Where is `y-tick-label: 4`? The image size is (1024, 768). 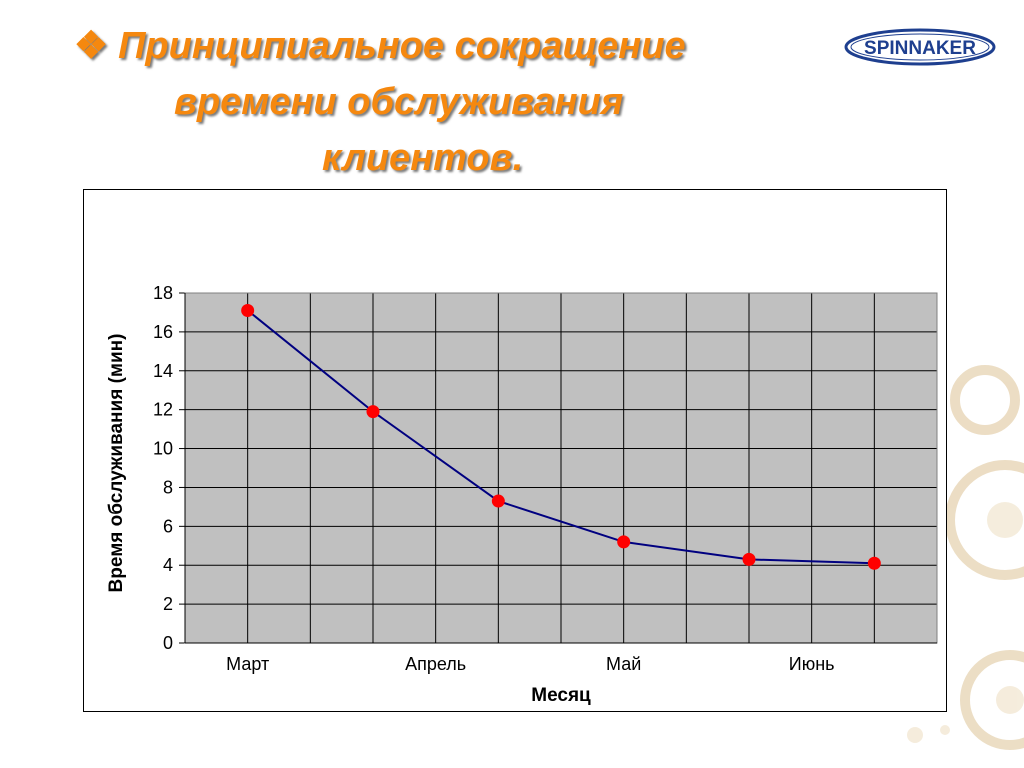
y-tick-label: 4 is located at coordinates (168, 565).